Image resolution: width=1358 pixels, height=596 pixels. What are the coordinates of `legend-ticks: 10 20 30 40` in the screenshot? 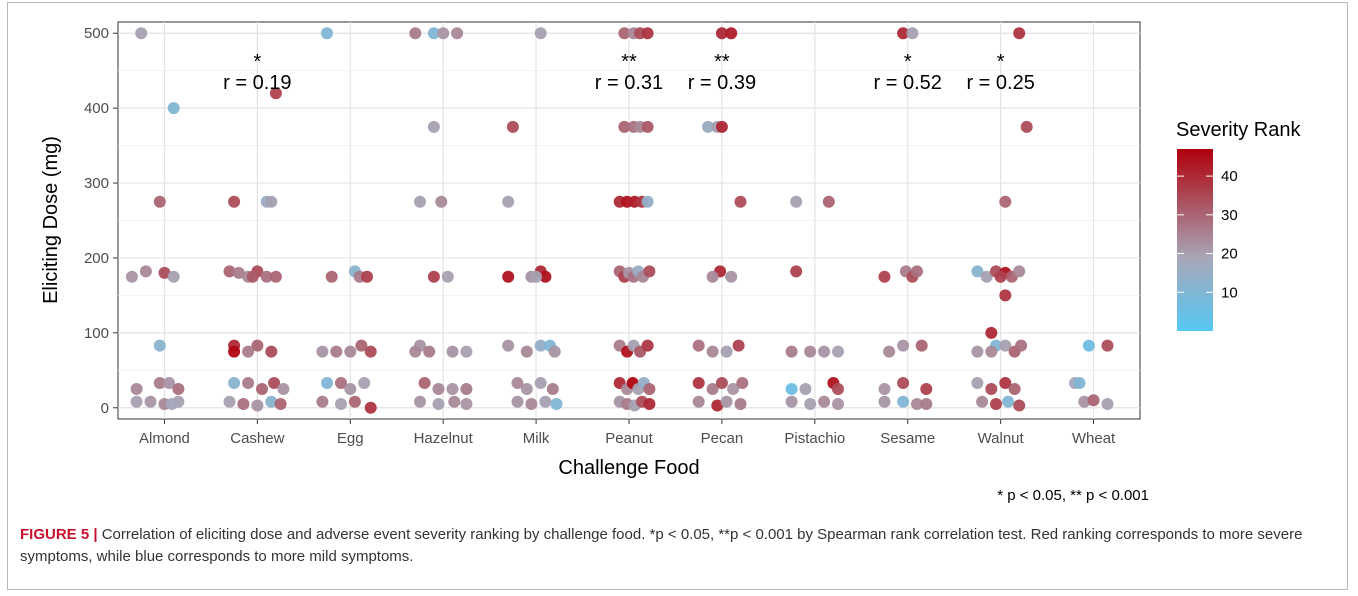 It's located at (1207, 234).